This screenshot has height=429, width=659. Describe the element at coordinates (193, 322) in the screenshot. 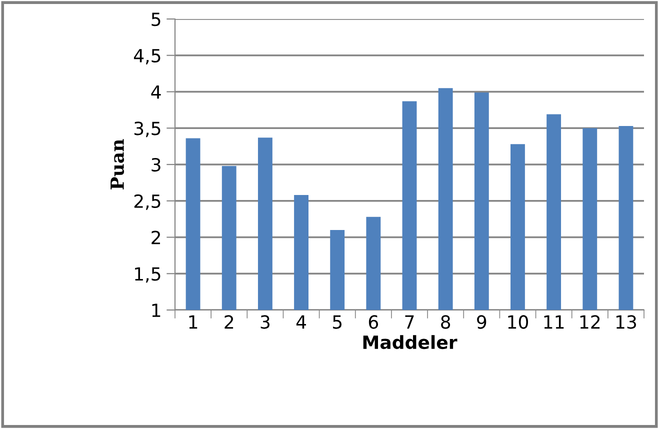

I see `x-tick-label: 1` at that location.